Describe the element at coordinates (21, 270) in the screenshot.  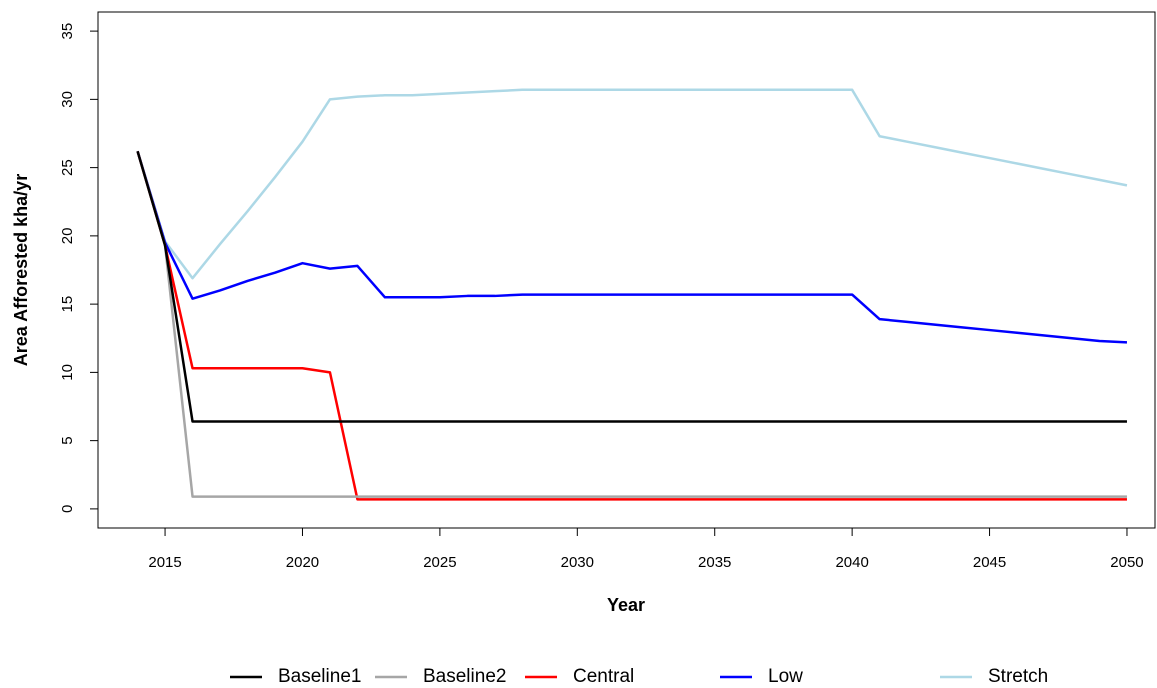
I see `y-axis-label: Area Afforested kha/yr` at that location.